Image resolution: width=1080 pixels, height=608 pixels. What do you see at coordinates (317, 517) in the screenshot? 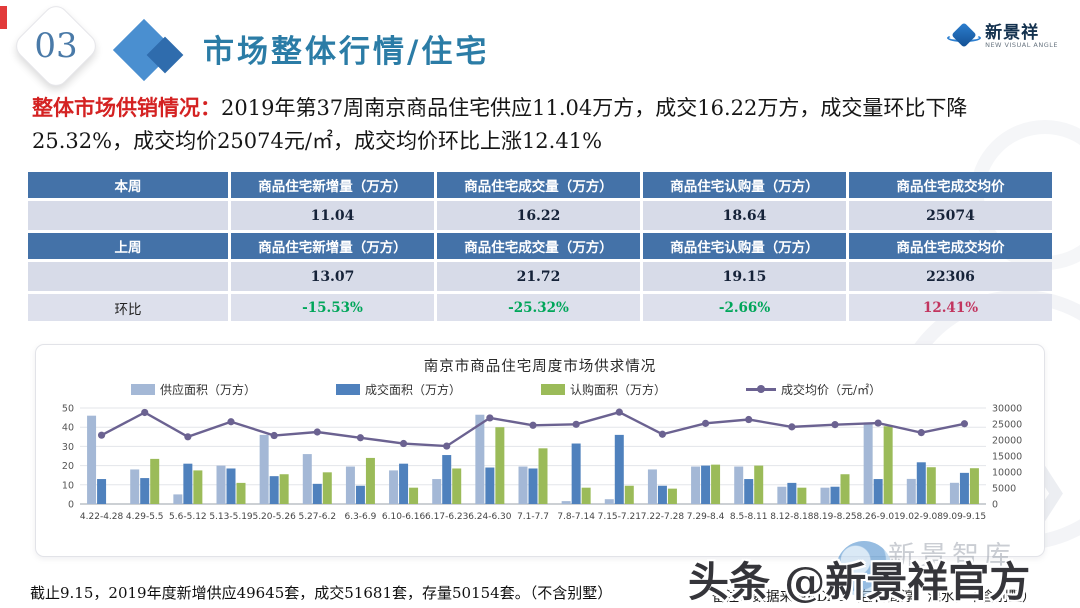
I see `svg-text: 5.27-6.2` at bounding box center [317, 517].